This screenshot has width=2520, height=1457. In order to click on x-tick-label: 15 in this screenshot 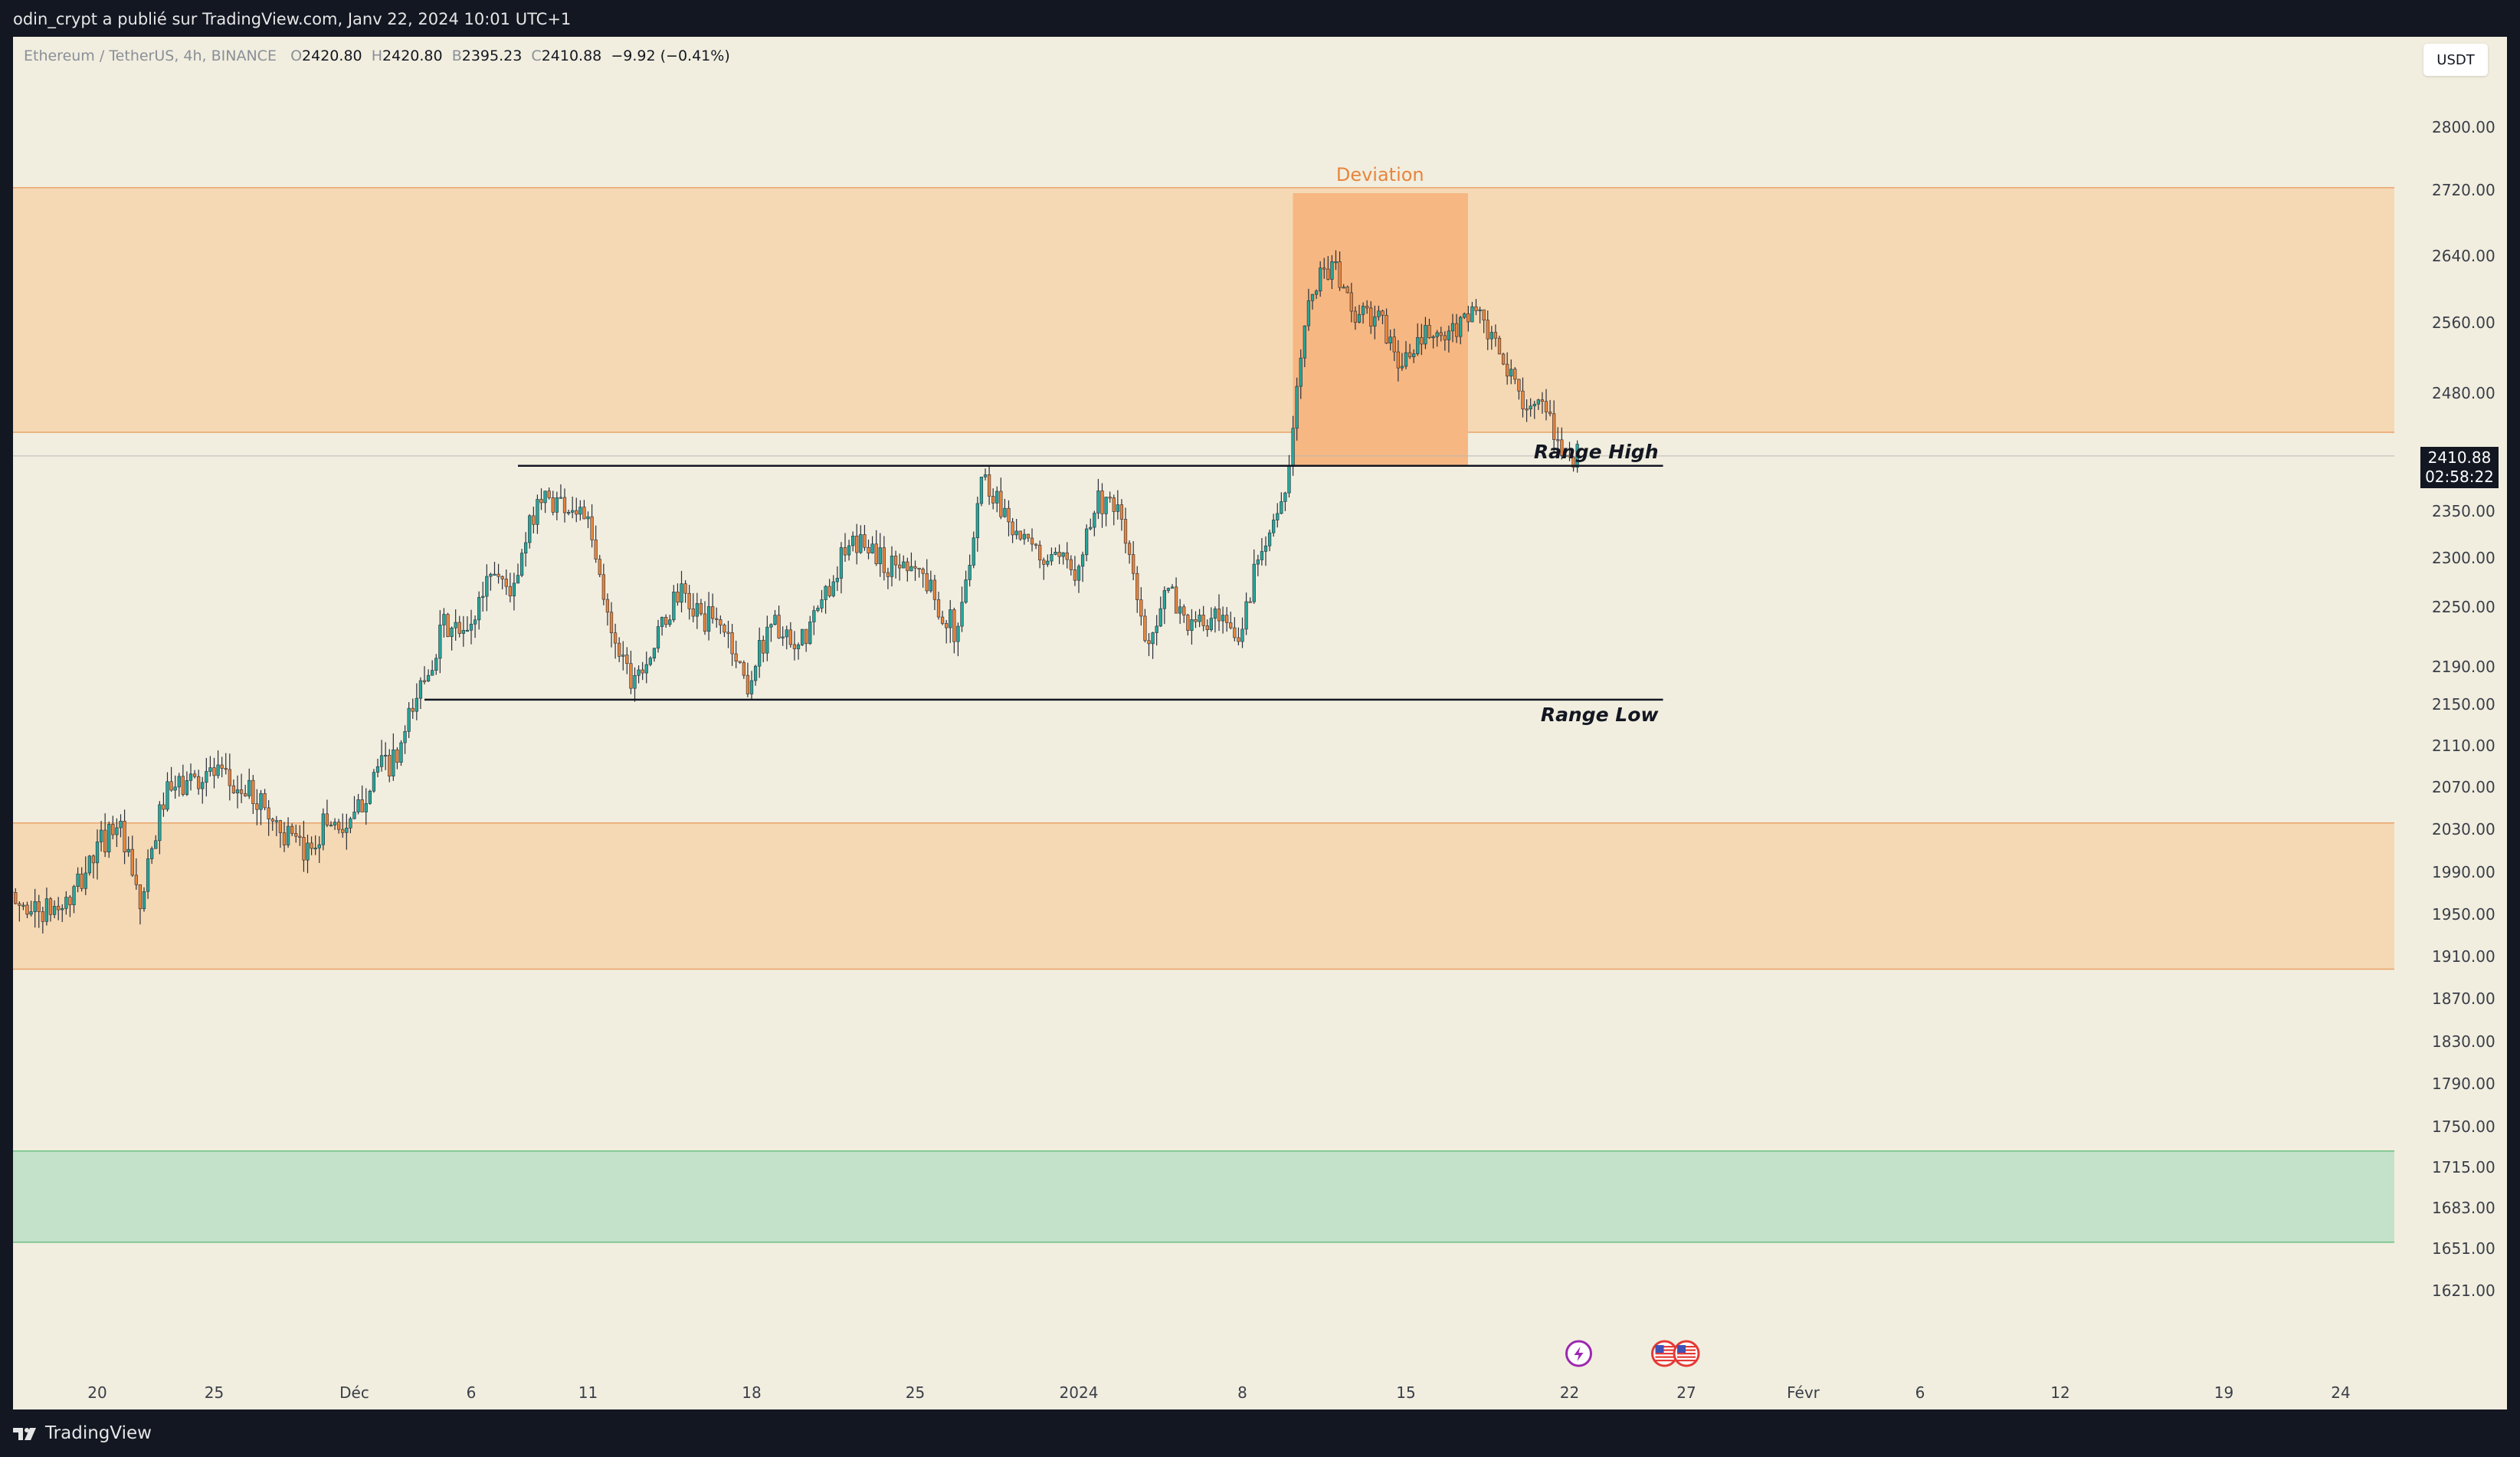, I will do `click(1406, 1392)`.